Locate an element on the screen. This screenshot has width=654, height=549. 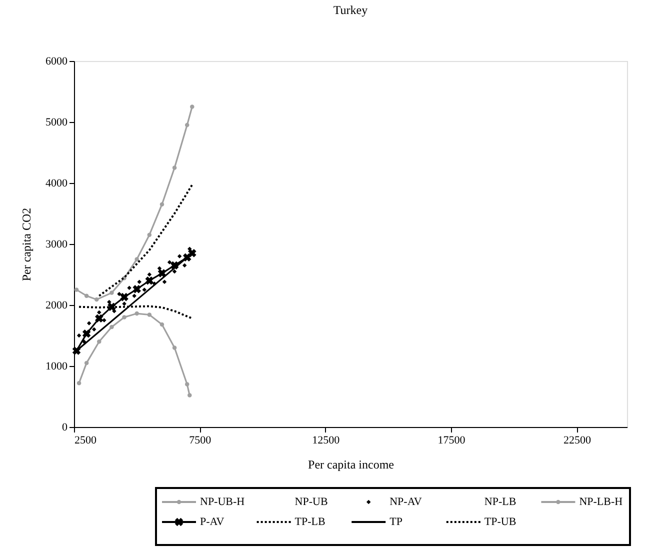
legend-label: NP-LB-H is located at coordinates (601, 502).